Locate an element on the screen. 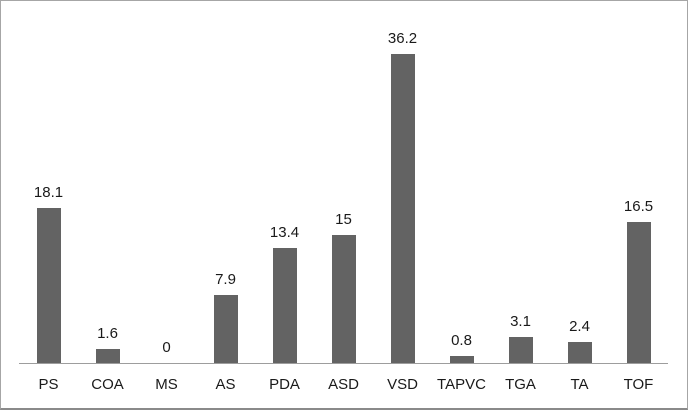  x-axis-label: COA is located at coordinates (107, 384).